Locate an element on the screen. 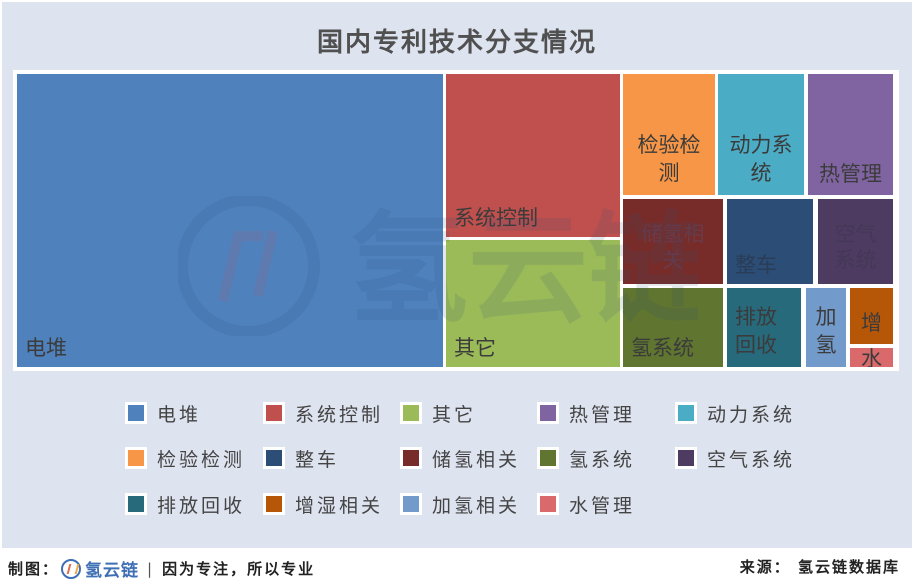 The height and width of the screenshot is (584, 914). footer-source: 来源： 氢云链数据库 is located at coordinates (819, 567).